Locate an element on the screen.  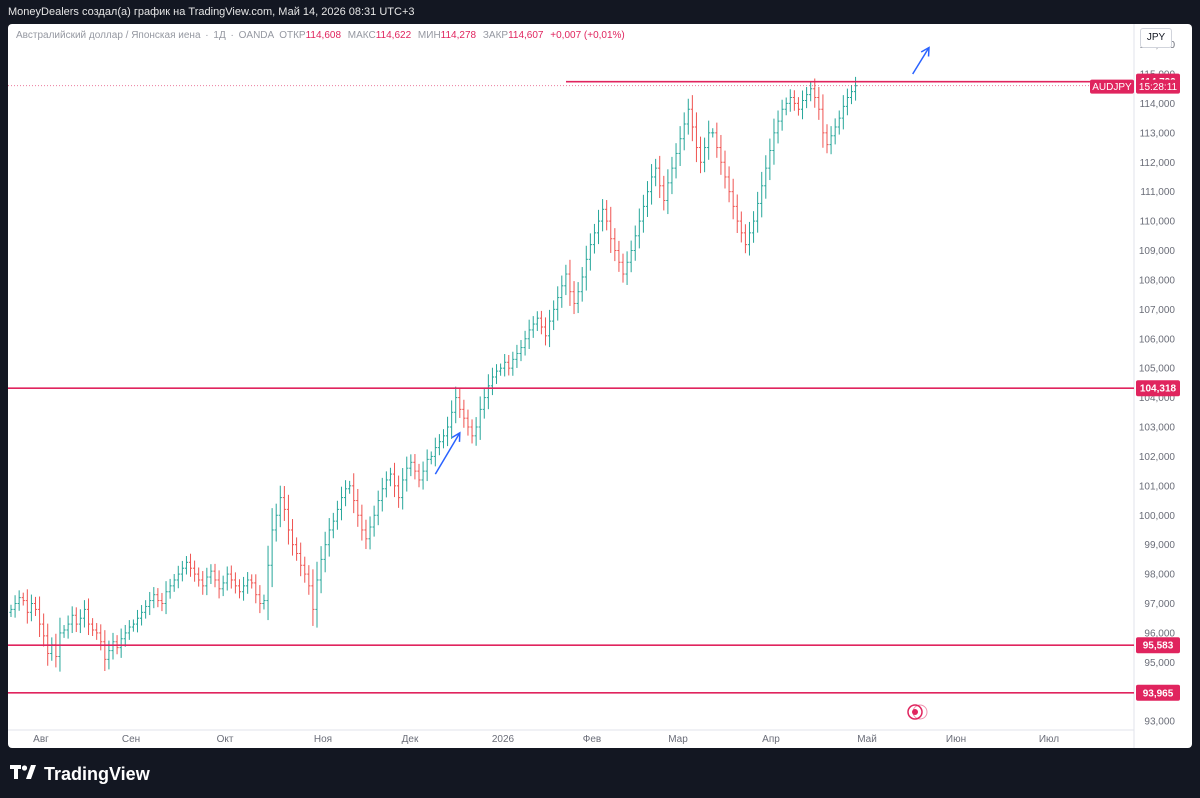
y-tick-label: 114,000 is located at coordinates (1158, 104).